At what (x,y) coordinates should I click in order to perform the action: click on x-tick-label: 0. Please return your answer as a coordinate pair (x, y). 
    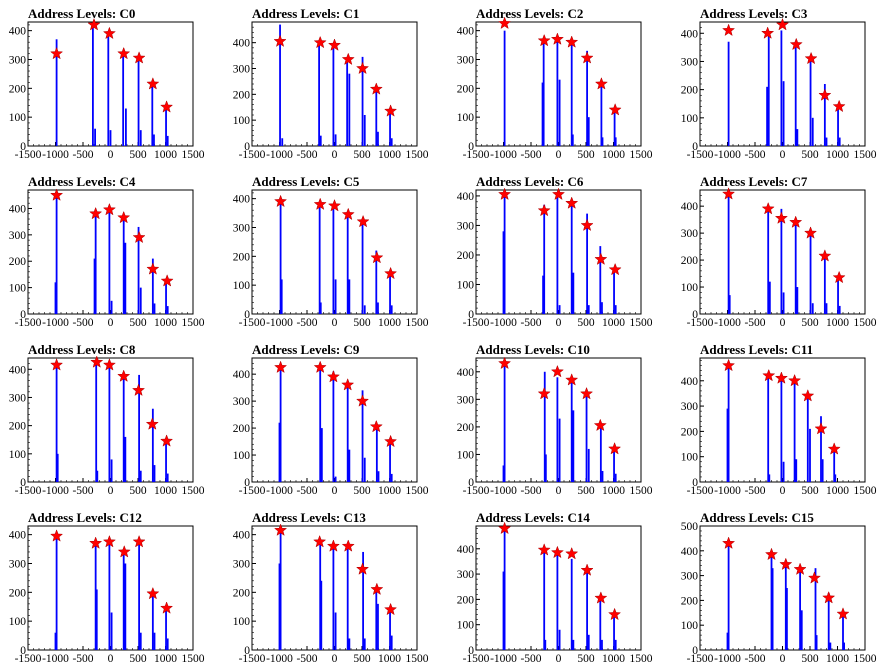
    Looking at the image, I should click on (559, 659).